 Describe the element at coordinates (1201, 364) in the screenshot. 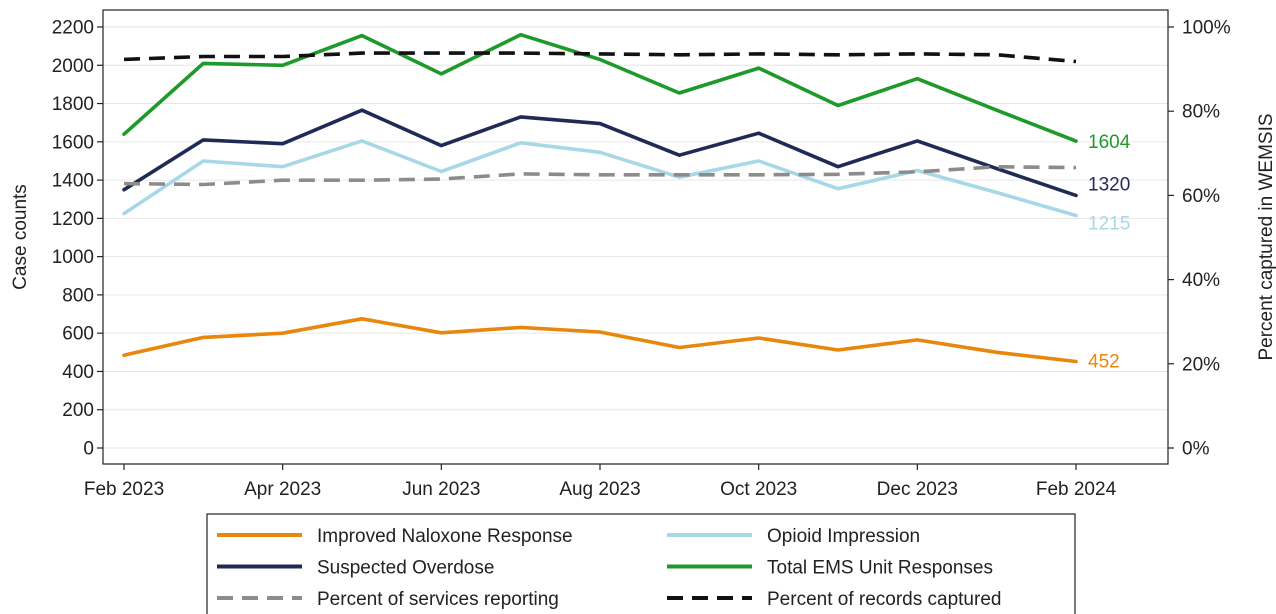

I see `y-tick-label-right: 20%` at that location.